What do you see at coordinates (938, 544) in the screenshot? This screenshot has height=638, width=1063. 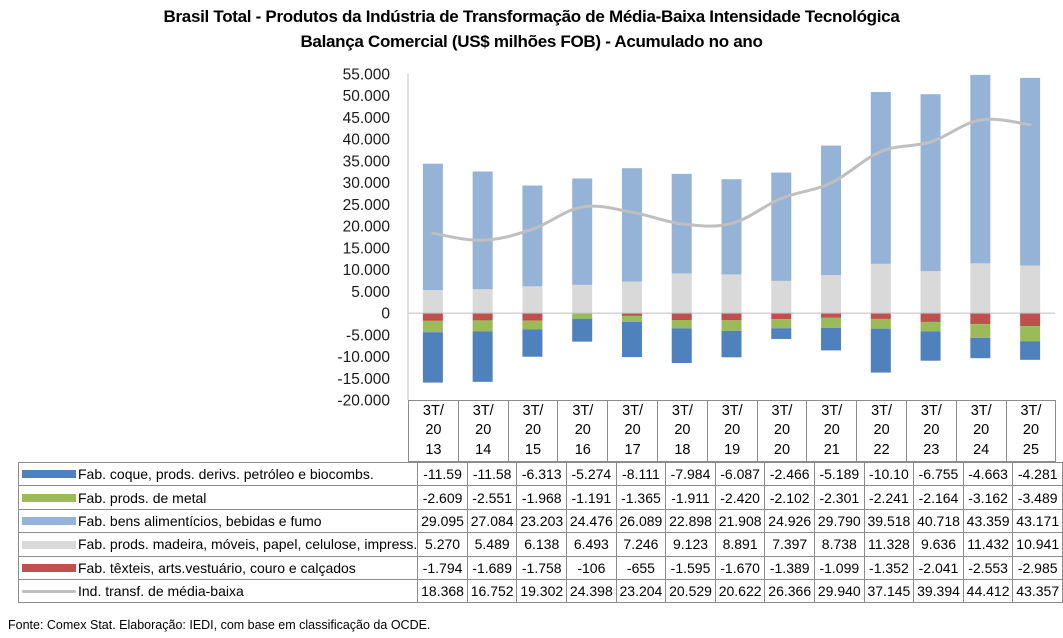 I see `data-cell: 9.636` at bounding box center [938, 544].